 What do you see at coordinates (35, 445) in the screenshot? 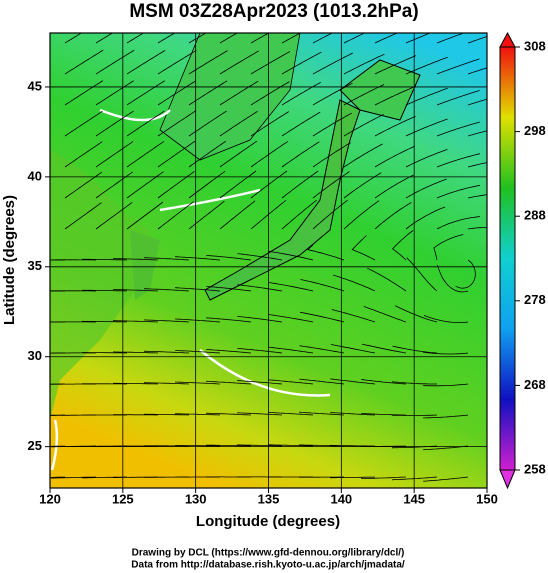
I see `y-tick-label: 25` at bounding box center [35, 445].